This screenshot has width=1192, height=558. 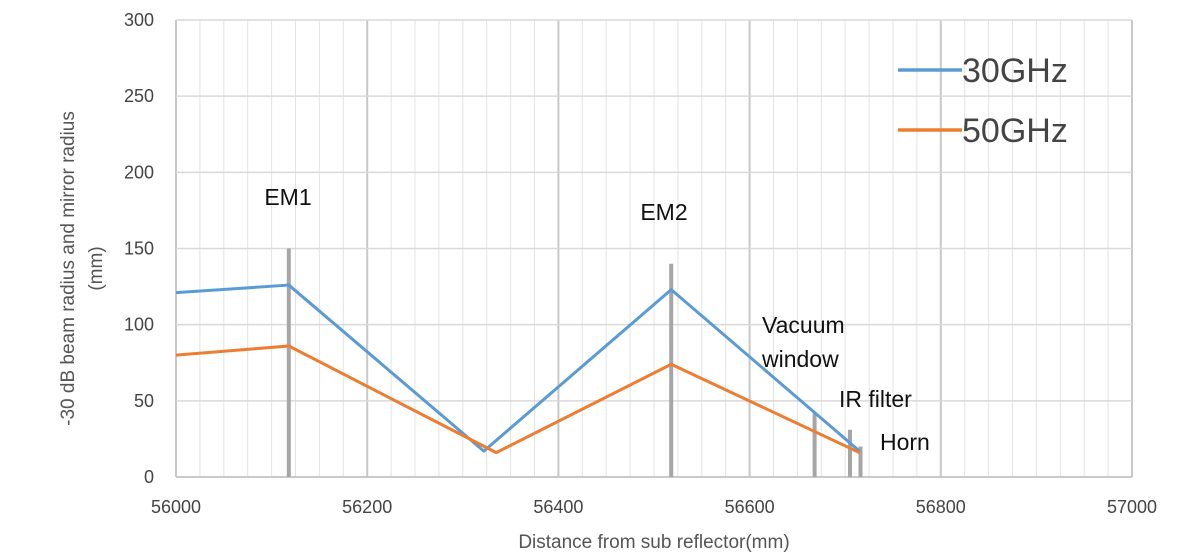 What do you see at coordinates (905, 442) in the screenshot?
I see `component-label: Horn` at bounding box center [905, 442].